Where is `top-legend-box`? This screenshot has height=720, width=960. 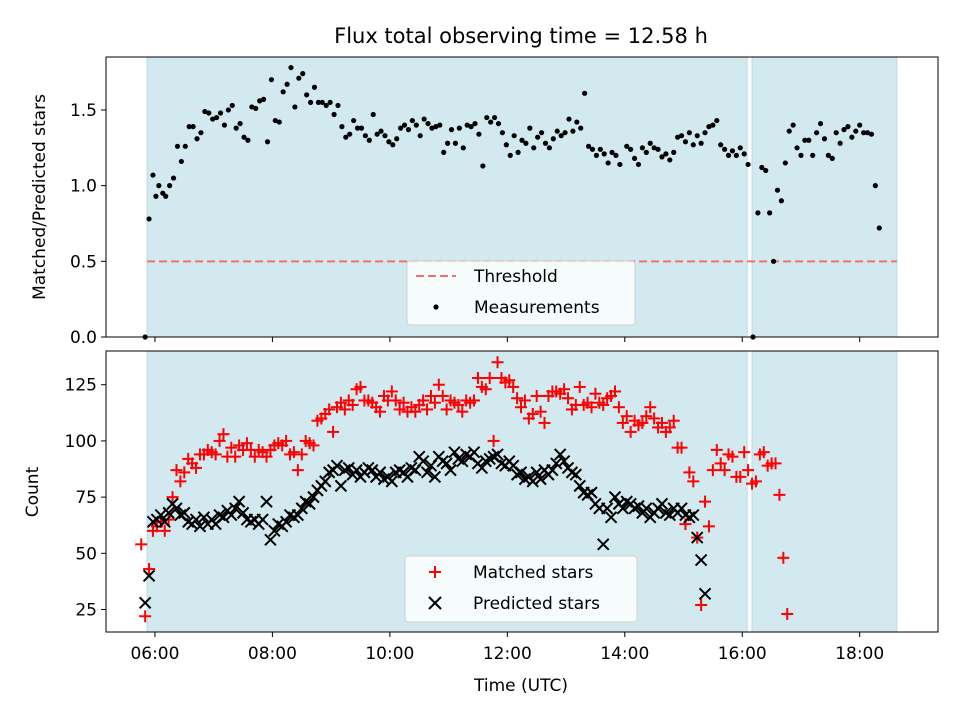
top-legend-box is located at coordinates (521, 293).